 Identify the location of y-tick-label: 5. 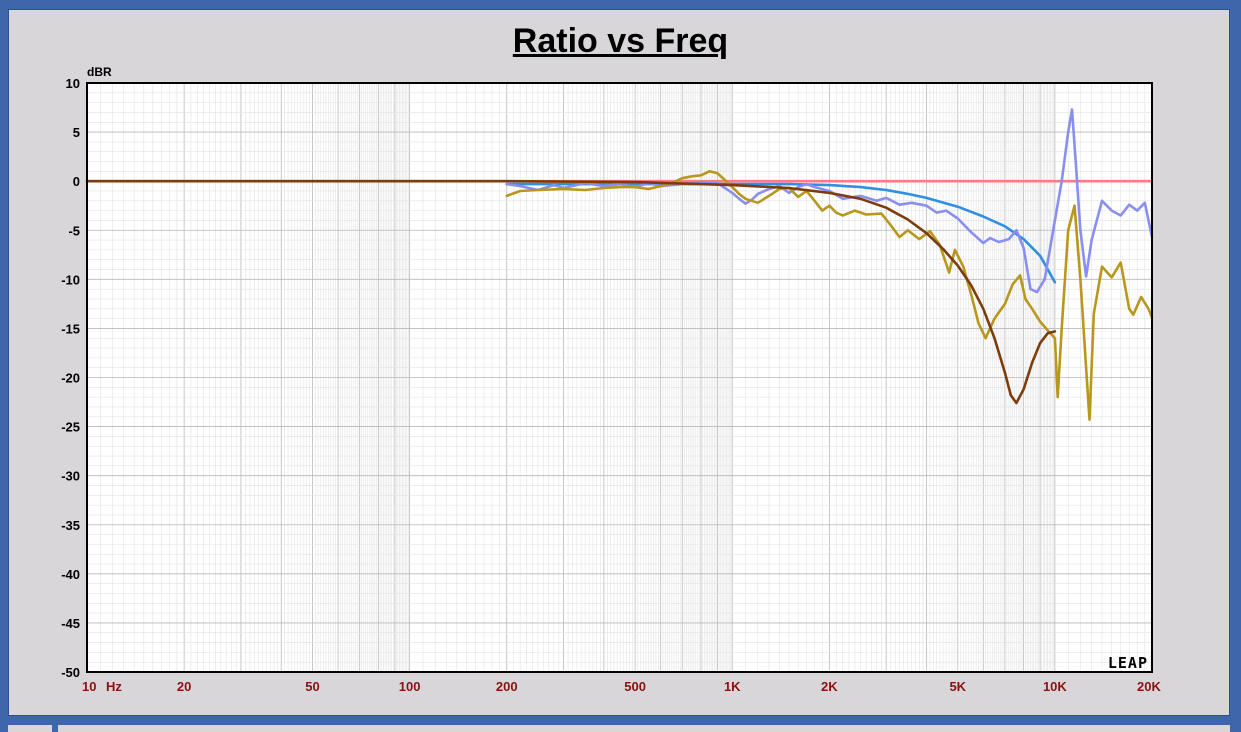
(76, 132).